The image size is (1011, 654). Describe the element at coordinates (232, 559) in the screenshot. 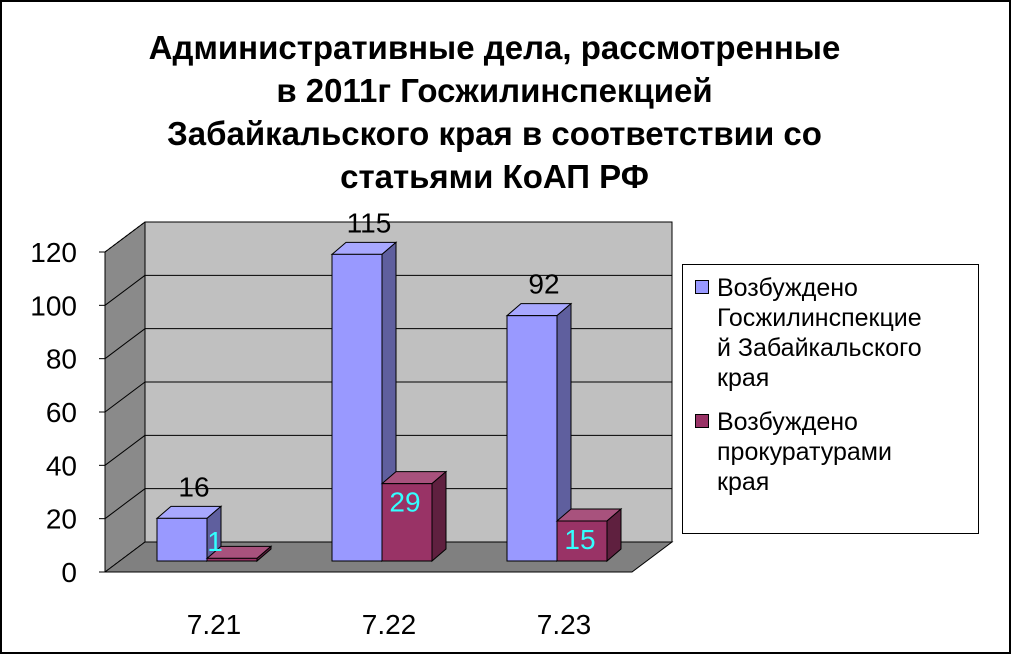

I see `bar-2-7.21` at that location.